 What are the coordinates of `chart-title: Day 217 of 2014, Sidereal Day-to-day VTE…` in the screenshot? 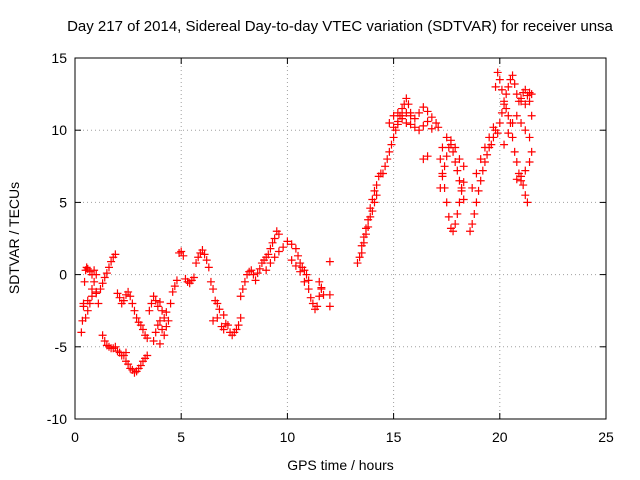 It's located at (340, 26).